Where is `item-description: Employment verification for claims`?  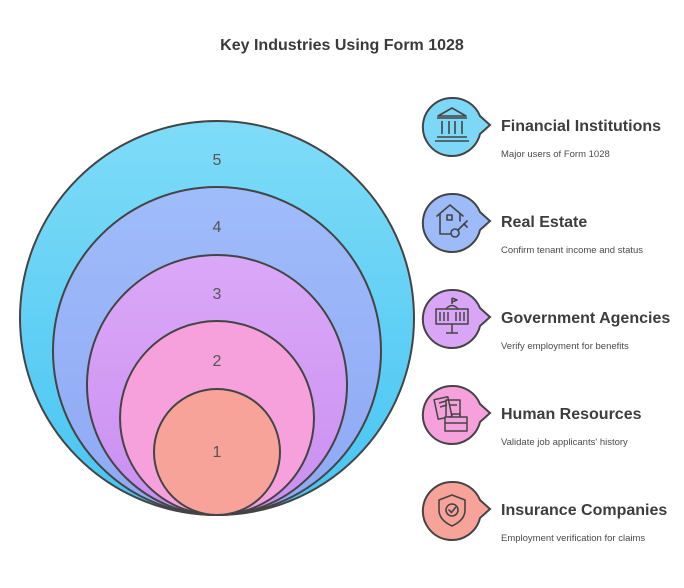 item-description: Employment verification for claims is located at coordinates (573, 538).